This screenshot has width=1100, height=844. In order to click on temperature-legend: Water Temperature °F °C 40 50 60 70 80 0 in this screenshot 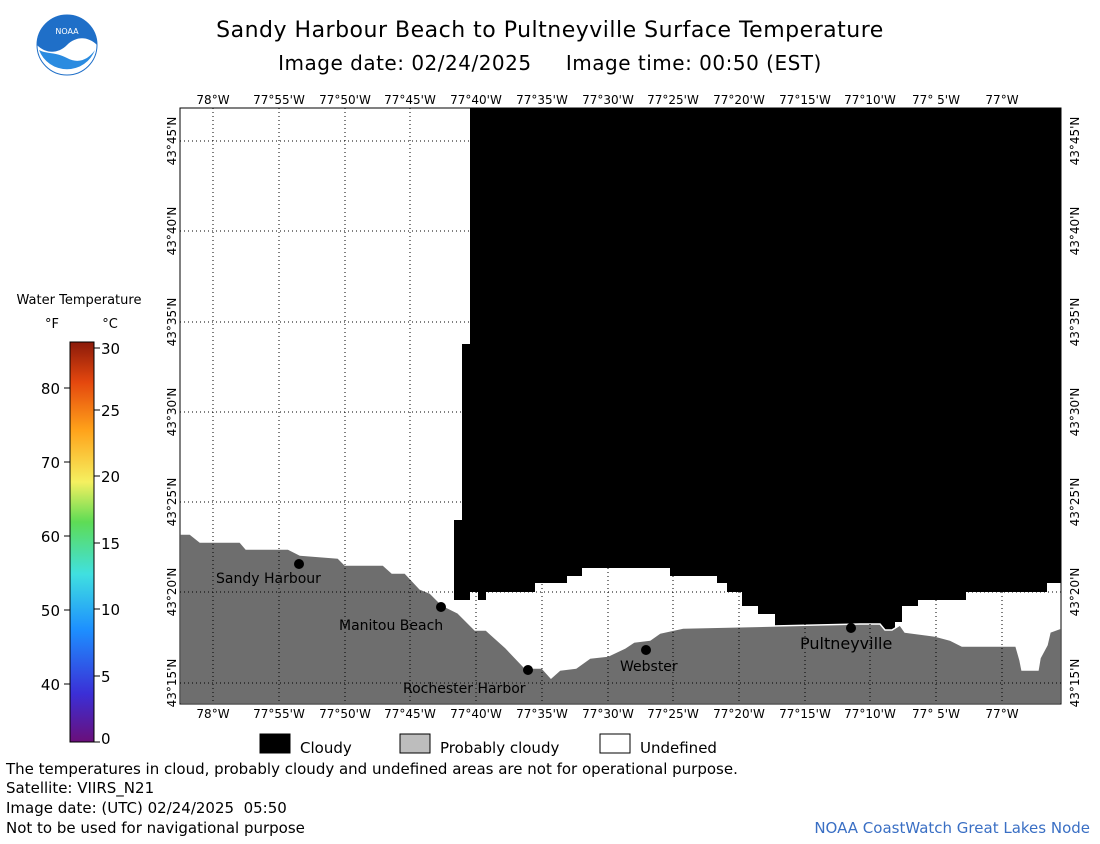, I will do `click(79, 520)`.